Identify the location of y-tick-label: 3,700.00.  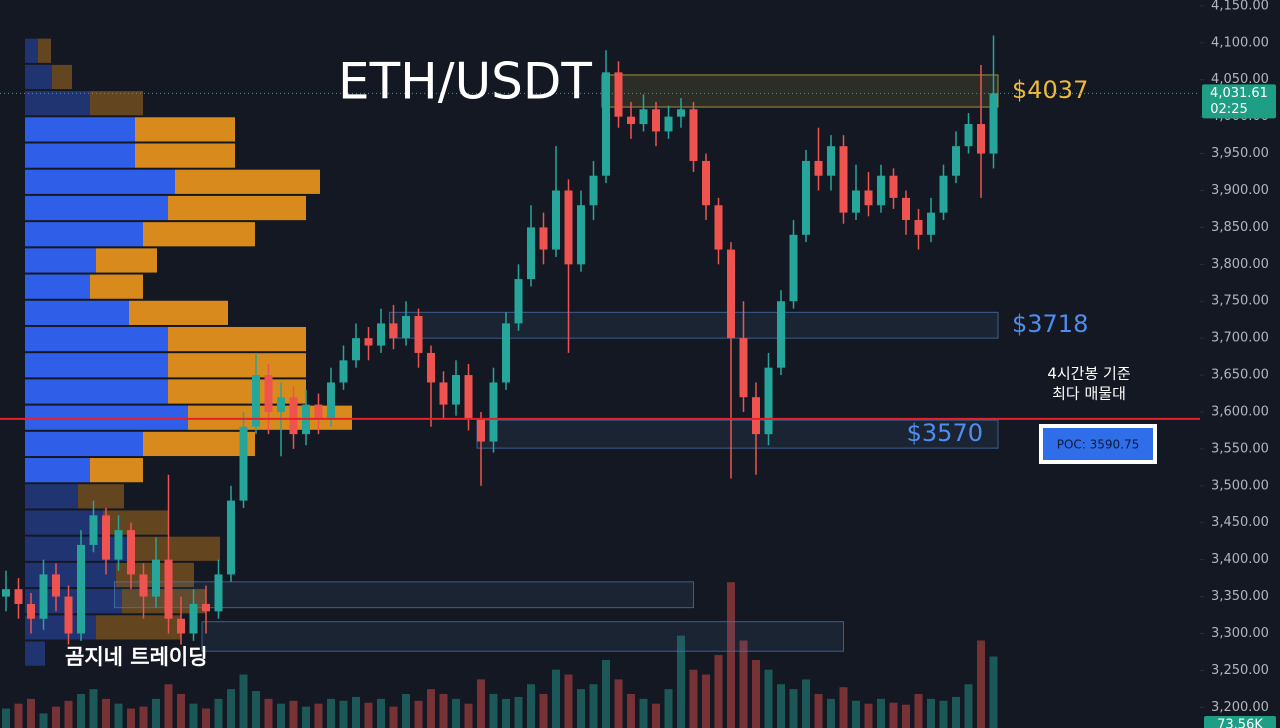
(1240, 338).